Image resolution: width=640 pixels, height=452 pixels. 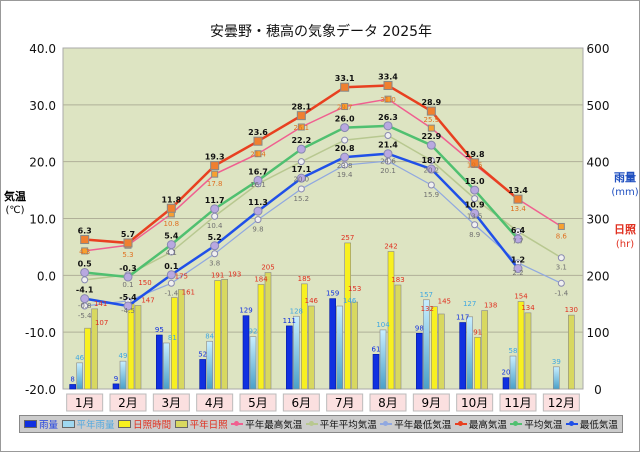 I want to click on point-label: 19.8, so click(x=475, y=154).